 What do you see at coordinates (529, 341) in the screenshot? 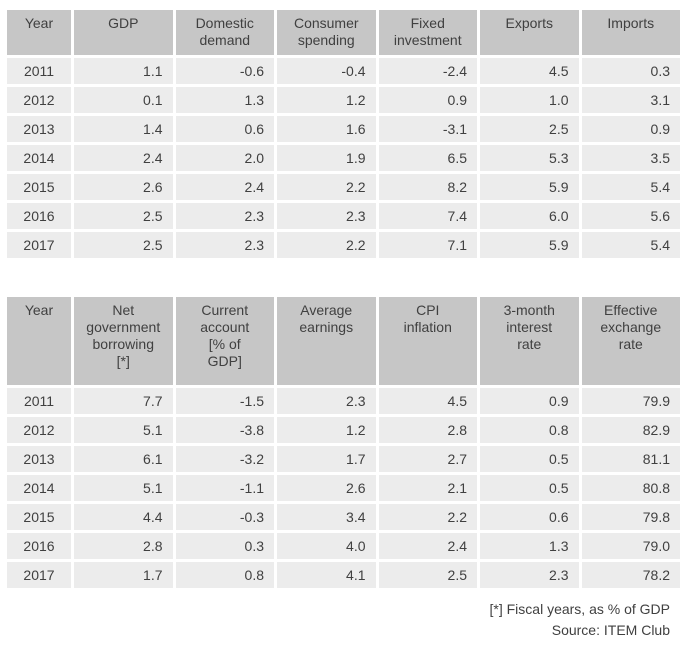
I see `column-header: 3-month interest rate` at bounding box center [529, 341].